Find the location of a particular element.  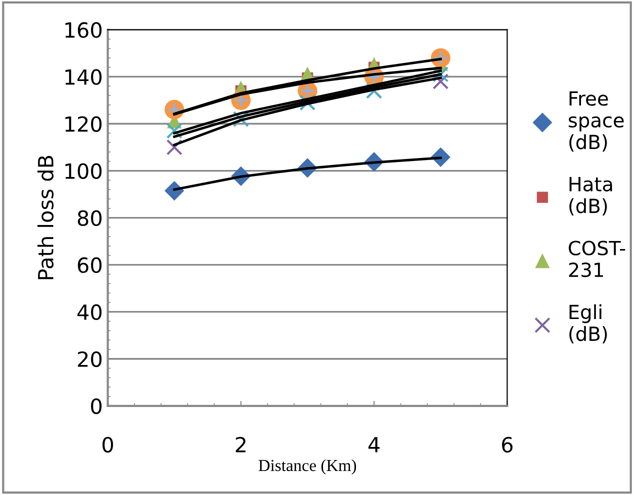

y-tick-label: 160 is located at coordinates (83, 30).